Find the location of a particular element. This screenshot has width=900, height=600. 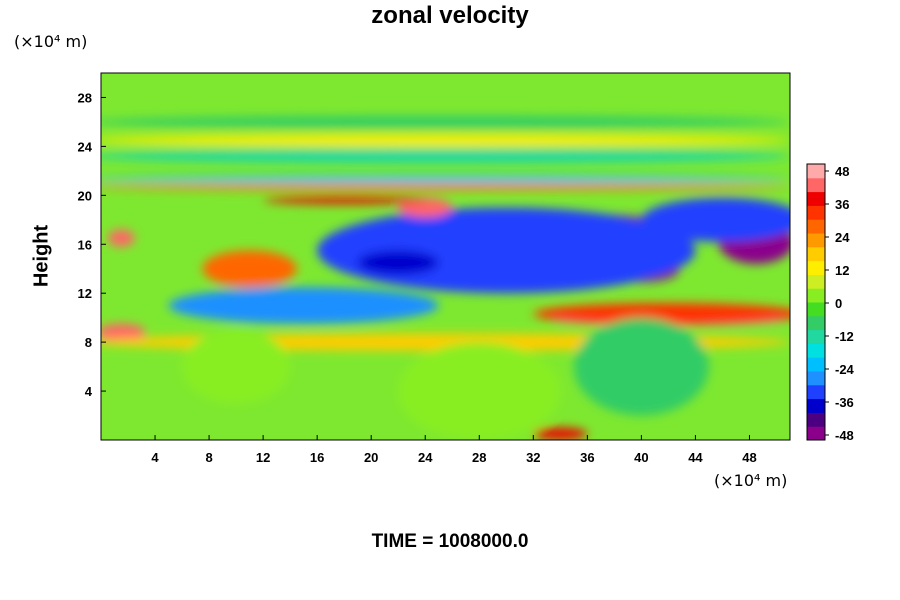

colorbar-tick-label: -24 is located at coordinates (845, 369).